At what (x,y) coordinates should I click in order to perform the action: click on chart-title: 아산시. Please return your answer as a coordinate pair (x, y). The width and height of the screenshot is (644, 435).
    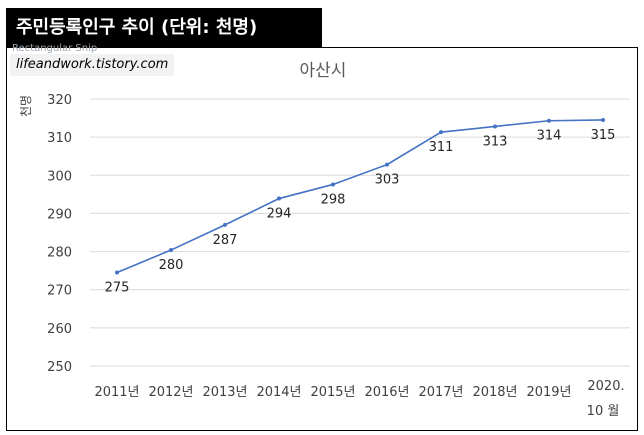
    Looking at the image, I should click on (323, 71).